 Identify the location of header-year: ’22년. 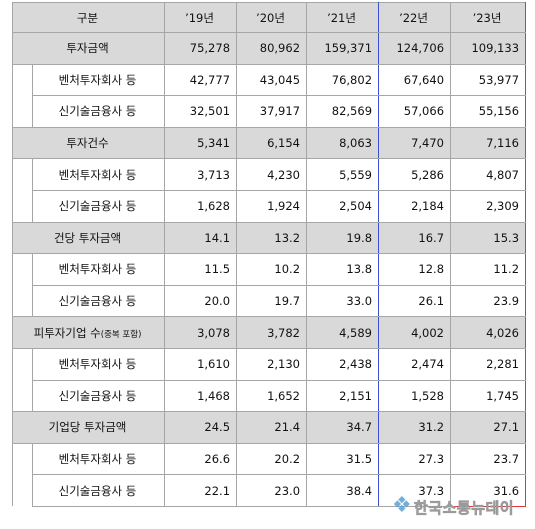
(415, 17).